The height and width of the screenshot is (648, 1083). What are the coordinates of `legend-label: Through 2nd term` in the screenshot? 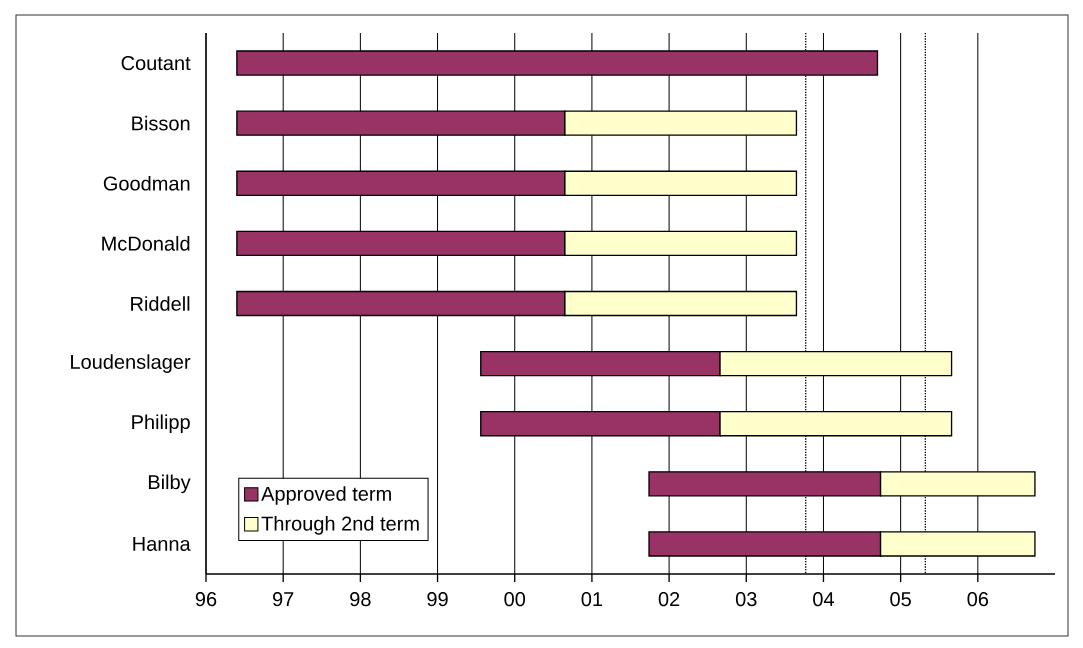 It's located at (340, 525).